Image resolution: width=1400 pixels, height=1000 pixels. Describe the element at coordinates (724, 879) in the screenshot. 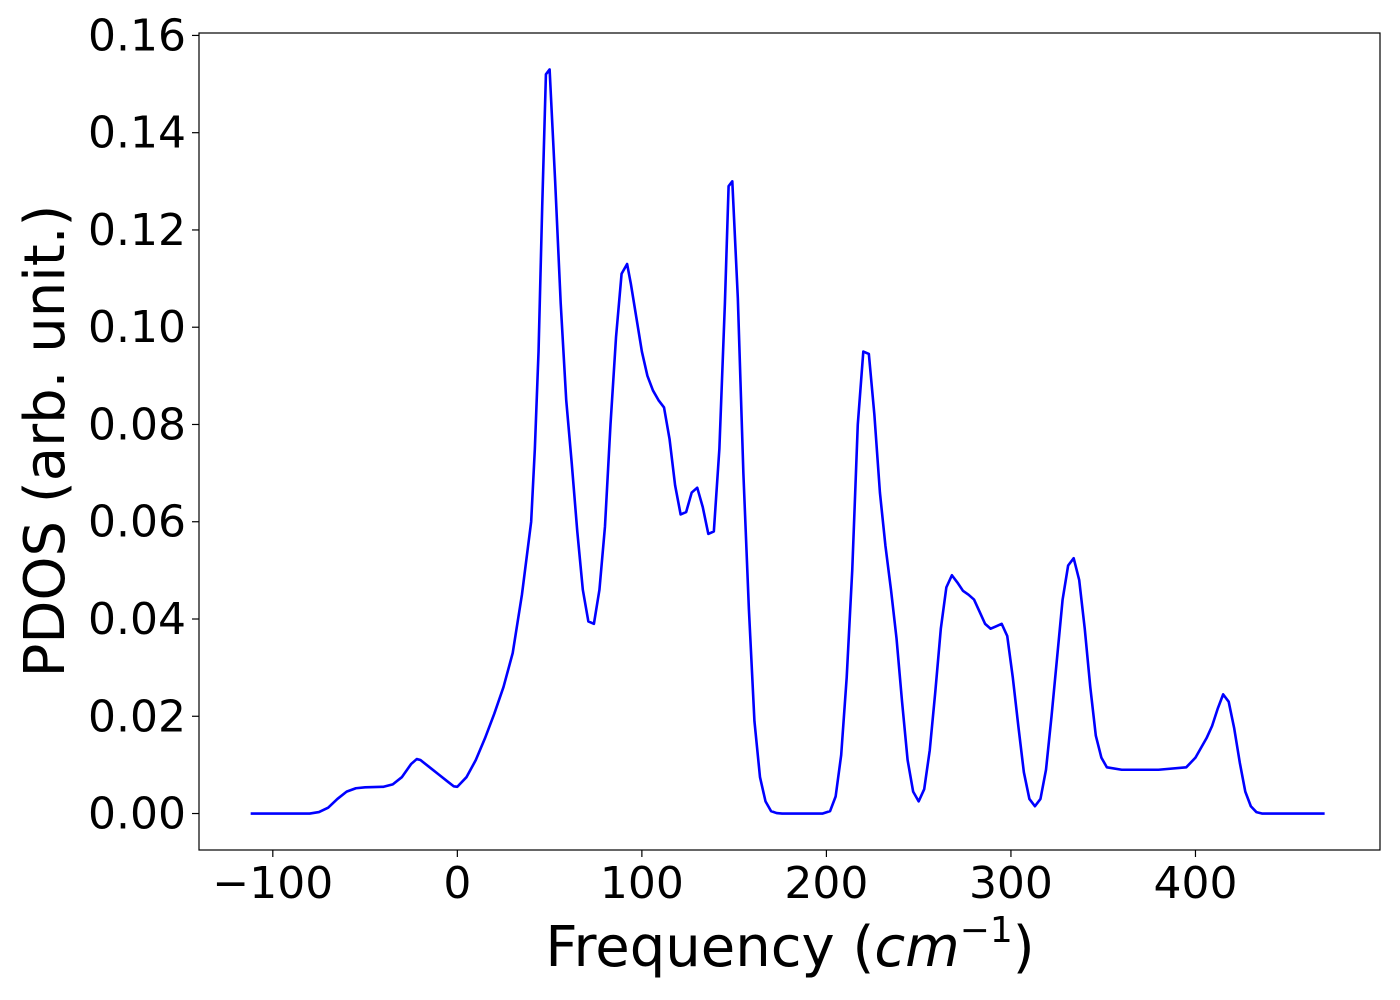

I see `x-axis: −100 0 100 200 300 400` at that location.